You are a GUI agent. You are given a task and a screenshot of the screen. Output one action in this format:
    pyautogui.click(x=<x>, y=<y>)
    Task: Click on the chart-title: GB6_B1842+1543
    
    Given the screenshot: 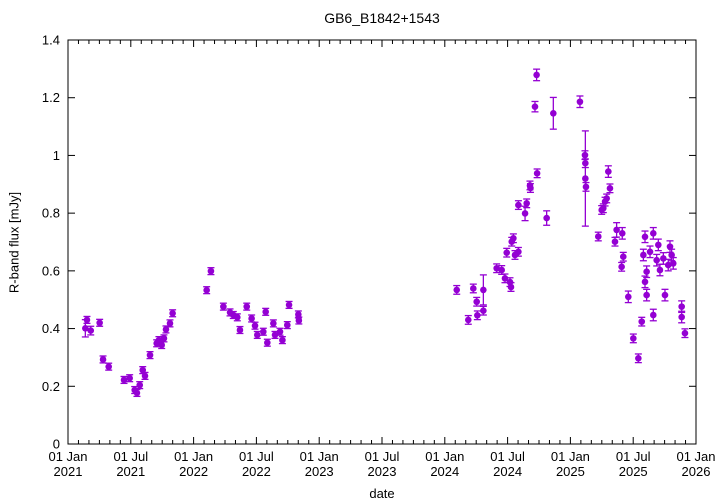 What is the action you would take?
    pyautogui.click(x=382, y=18)
    